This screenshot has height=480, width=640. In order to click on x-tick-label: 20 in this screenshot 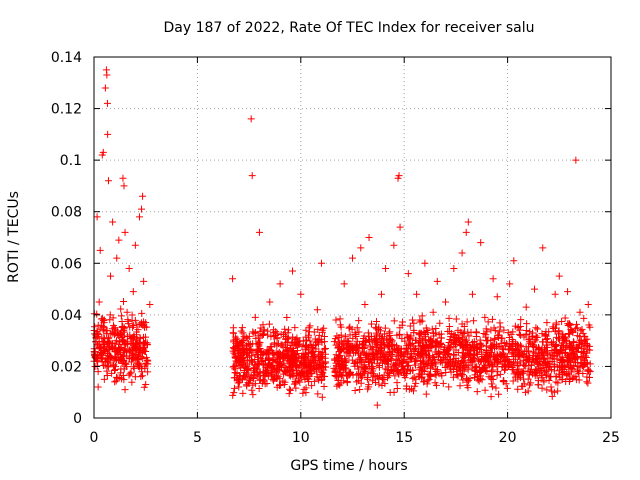, I will do `click(508, 438)`.